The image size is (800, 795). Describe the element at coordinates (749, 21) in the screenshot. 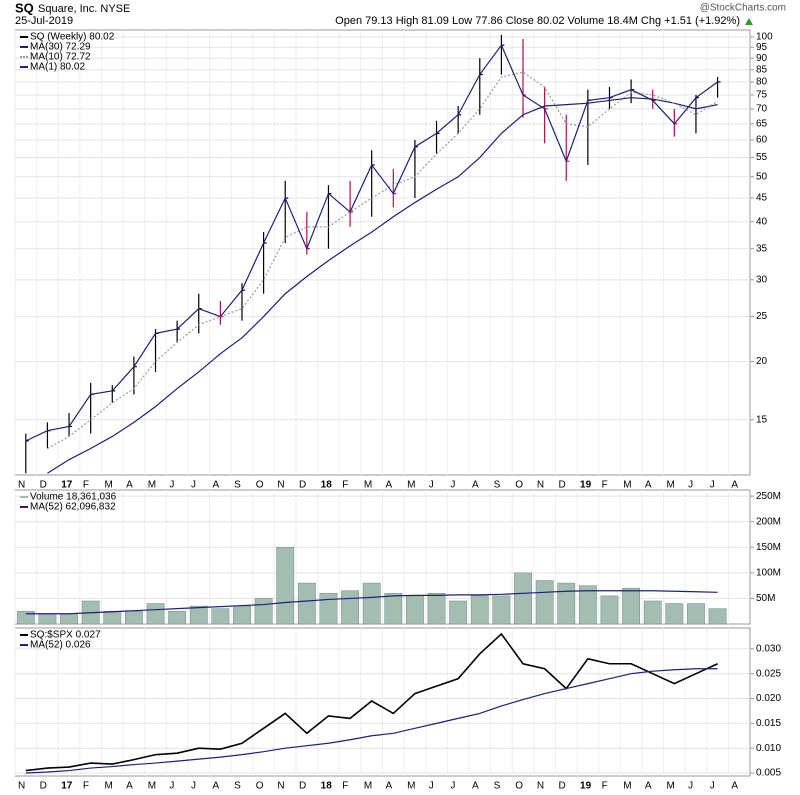

I see `up-arrow` at that location.